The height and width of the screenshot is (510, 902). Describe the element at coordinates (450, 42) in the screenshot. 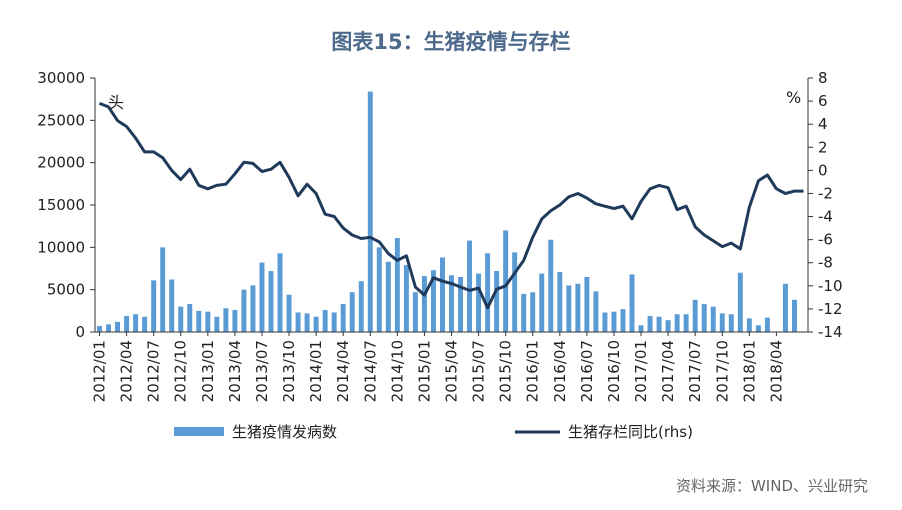

I see `chart-title: 图表15：生猪疫情与存栏` at that location.